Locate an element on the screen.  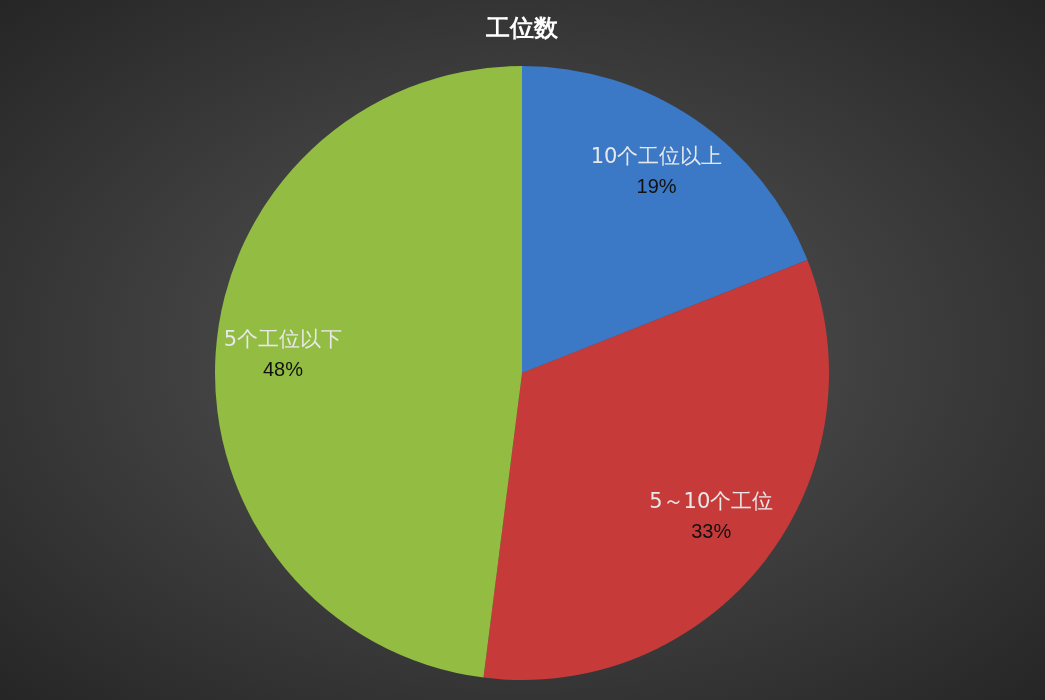
data-label: 48% is located at coordinates (283, 368).